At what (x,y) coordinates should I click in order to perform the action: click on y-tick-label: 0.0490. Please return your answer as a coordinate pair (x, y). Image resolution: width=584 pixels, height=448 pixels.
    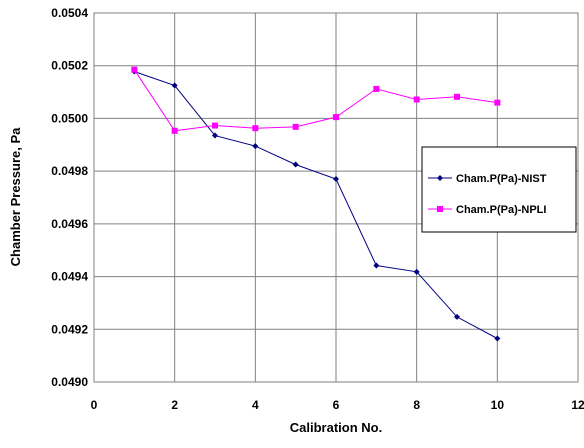
    Looking at the image, I should click on (69, 382).